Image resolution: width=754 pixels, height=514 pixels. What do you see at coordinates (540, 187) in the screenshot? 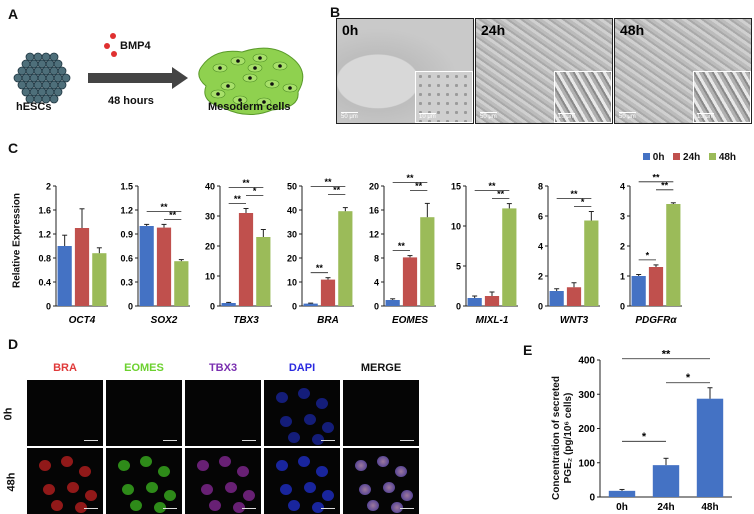
I see `y-tick-label: 8` at bounding box center [540, 187].